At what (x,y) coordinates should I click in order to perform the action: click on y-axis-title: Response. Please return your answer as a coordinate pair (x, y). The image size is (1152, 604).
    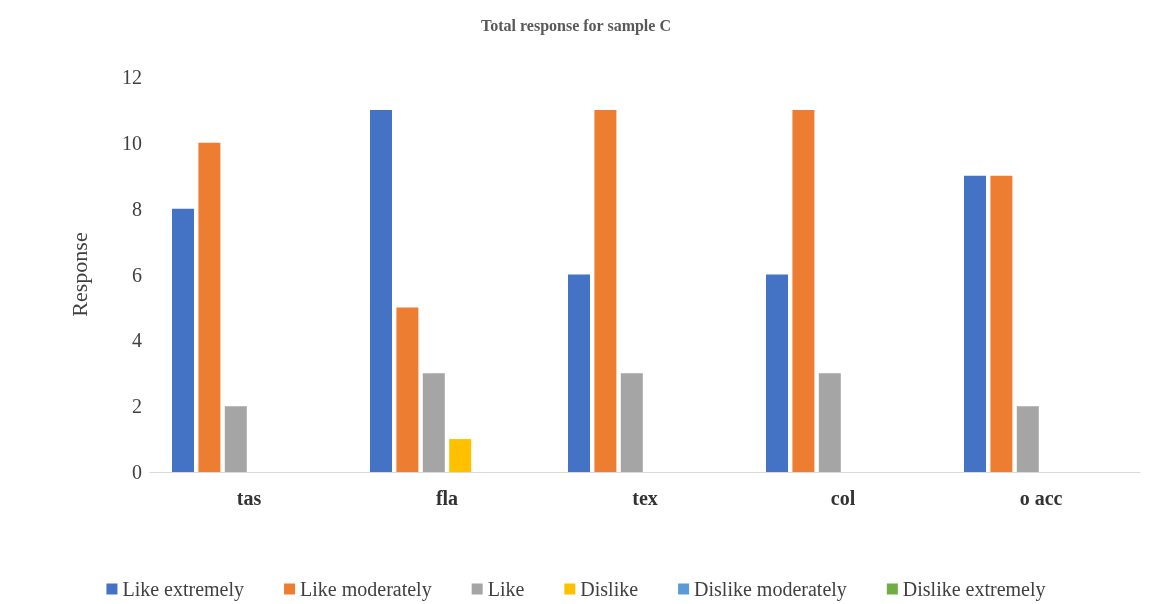
    Looking at the image, I should click on (79, 274).